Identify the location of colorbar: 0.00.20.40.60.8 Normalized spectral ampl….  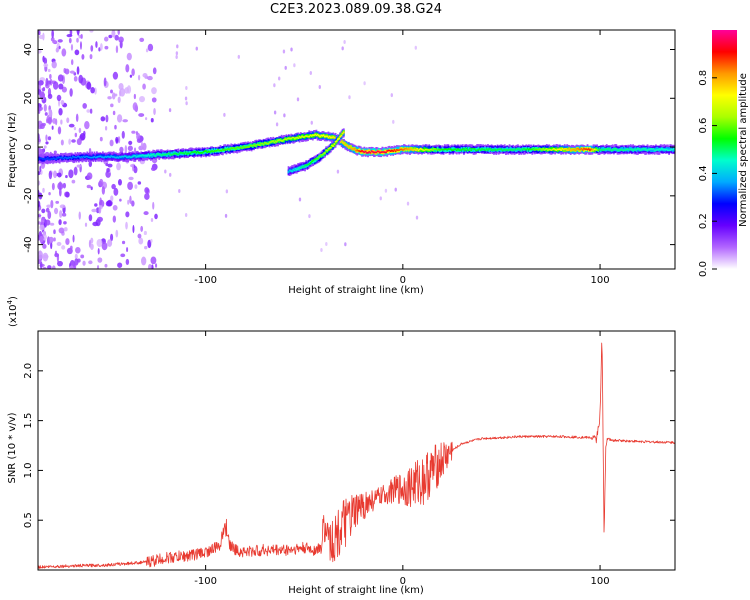
(723, 153).